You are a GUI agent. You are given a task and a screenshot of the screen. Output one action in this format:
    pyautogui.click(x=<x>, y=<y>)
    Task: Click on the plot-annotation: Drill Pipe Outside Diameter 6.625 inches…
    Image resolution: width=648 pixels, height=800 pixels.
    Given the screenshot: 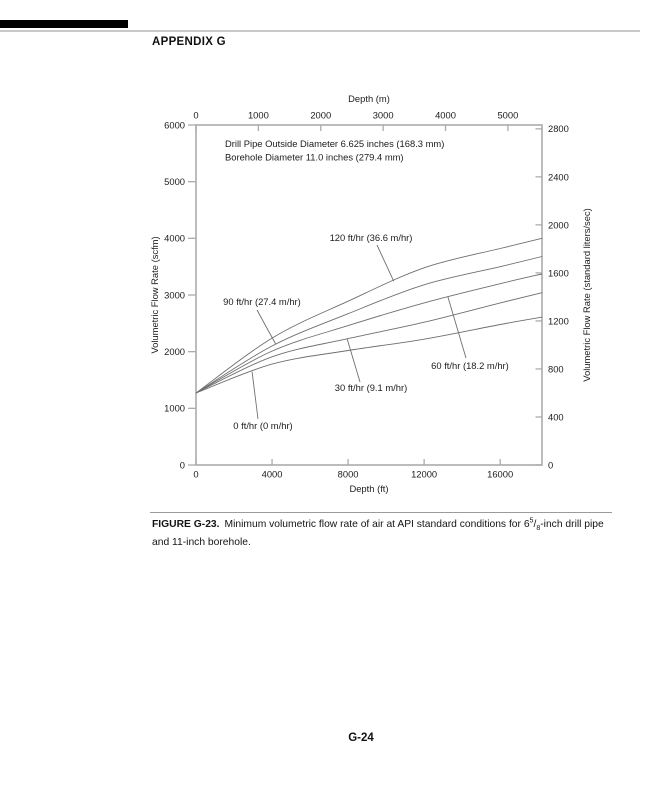 What is the action you would take?
    pyautogui.click(x=334, y=143)
    